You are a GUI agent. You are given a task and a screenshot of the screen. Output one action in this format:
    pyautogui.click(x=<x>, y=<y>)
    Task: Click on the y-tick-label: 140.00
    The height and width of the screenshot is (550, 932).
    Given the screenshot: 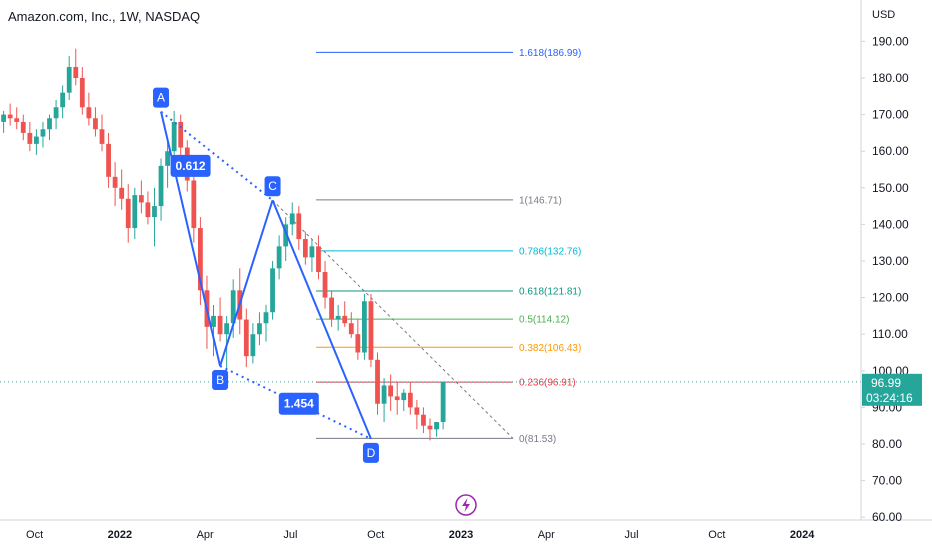 What is the action you would take?
    pyautogui.click(x=890, y=224)
    